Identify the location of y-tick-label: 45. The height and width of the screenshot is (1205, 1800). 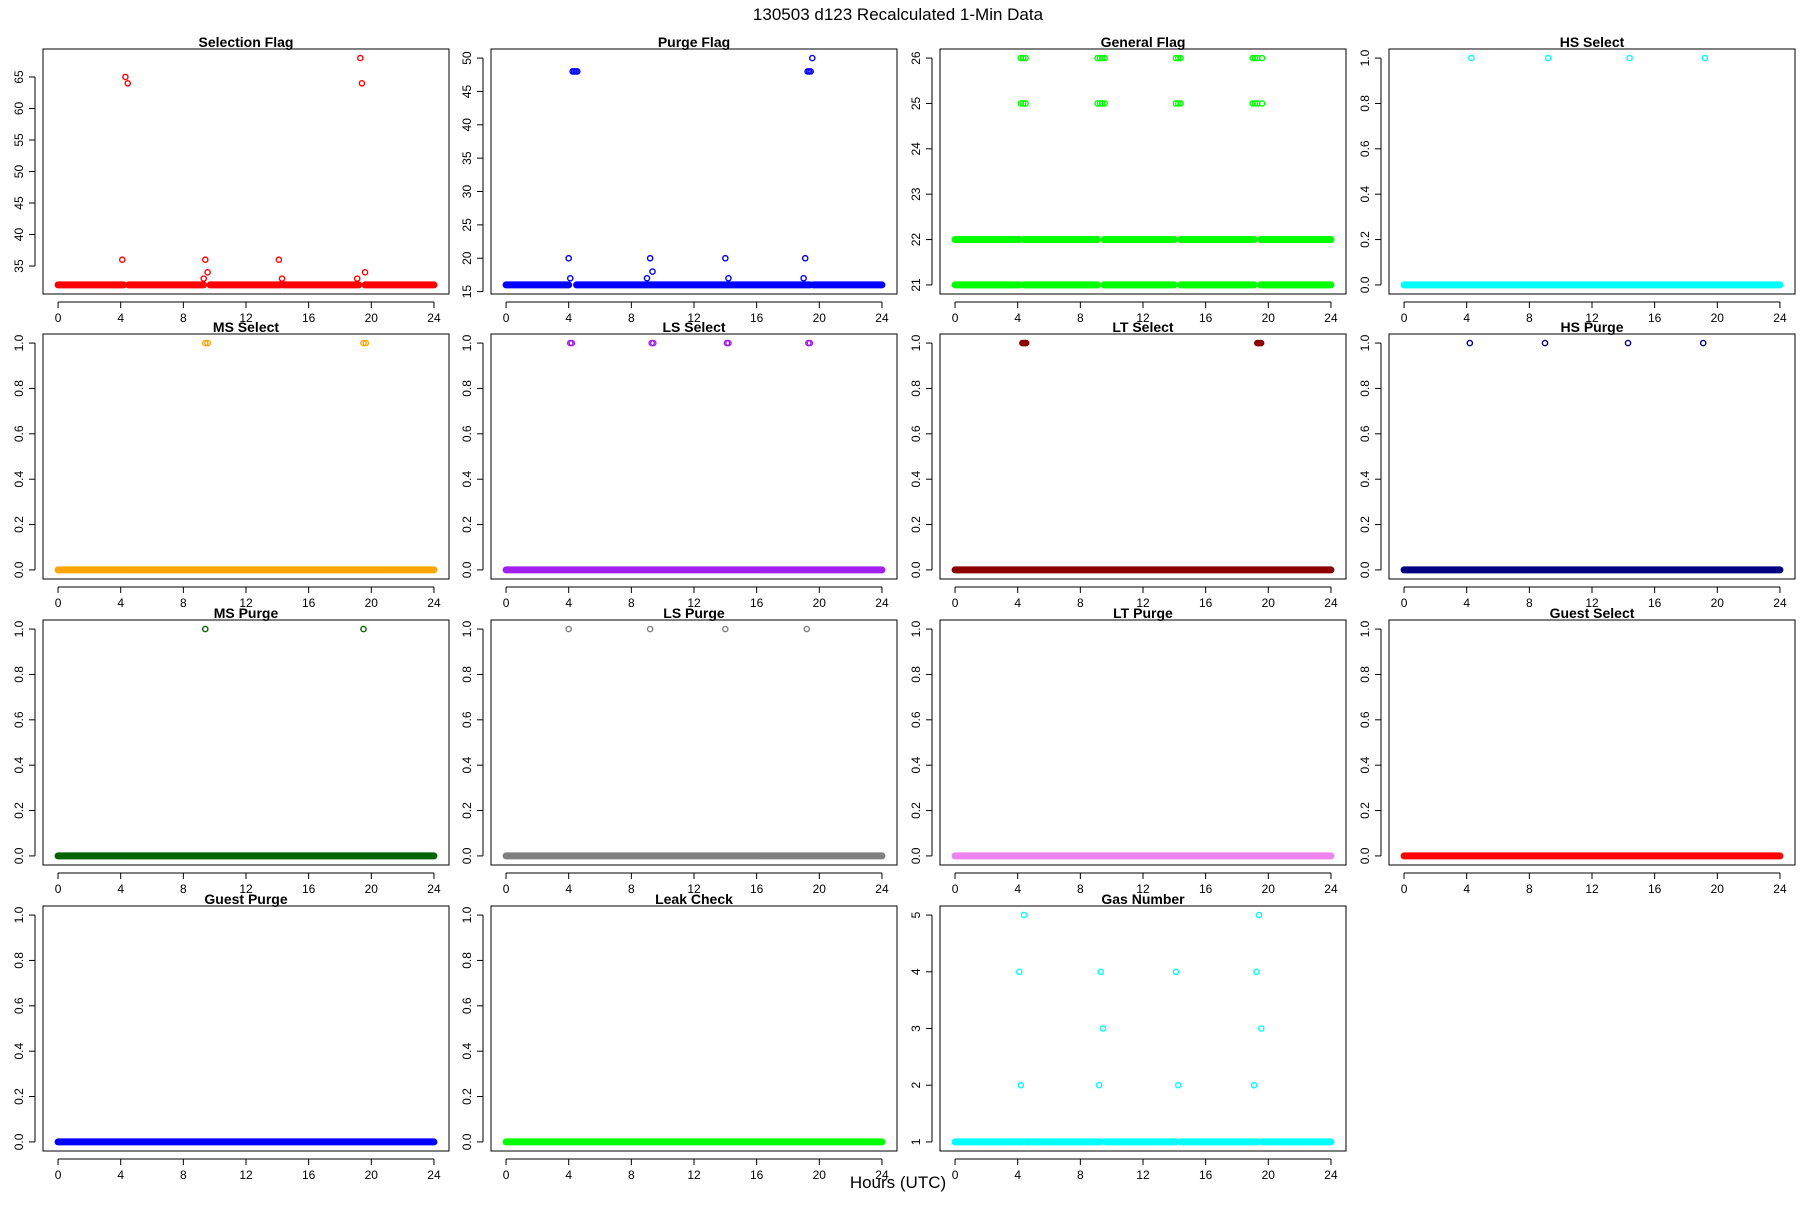
(19, 203).